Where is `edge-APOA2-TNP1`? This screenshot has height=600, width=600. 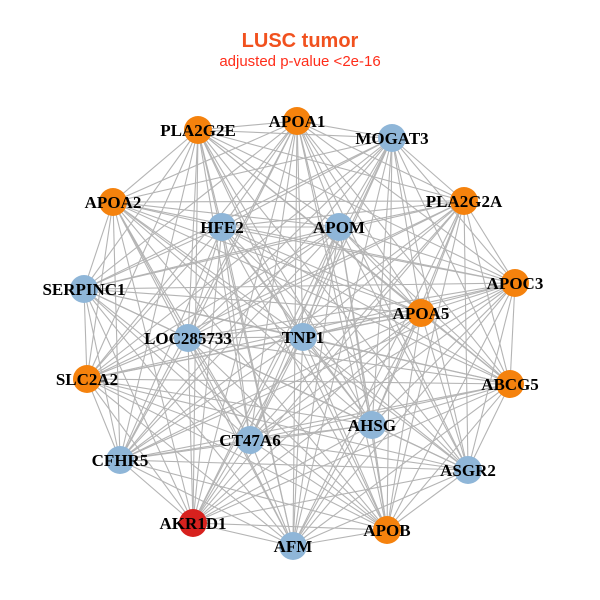
edge-APOA2-TNP1 is located at coordinates (208, 269).